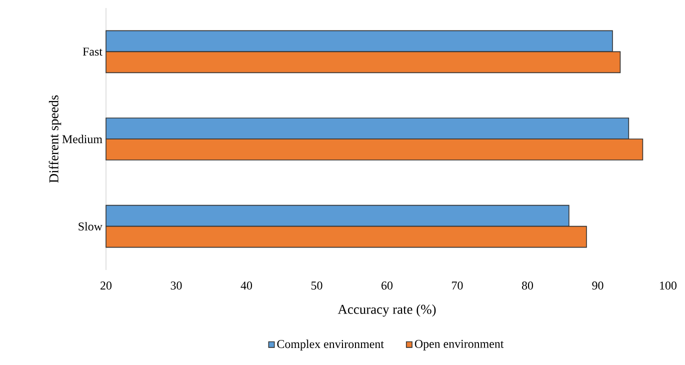 The image size is (685, 365). What do you see at coordinates (176, 286) in the screenshot?
I see `x-tick-label: 30` at bounding box center [176, 286].